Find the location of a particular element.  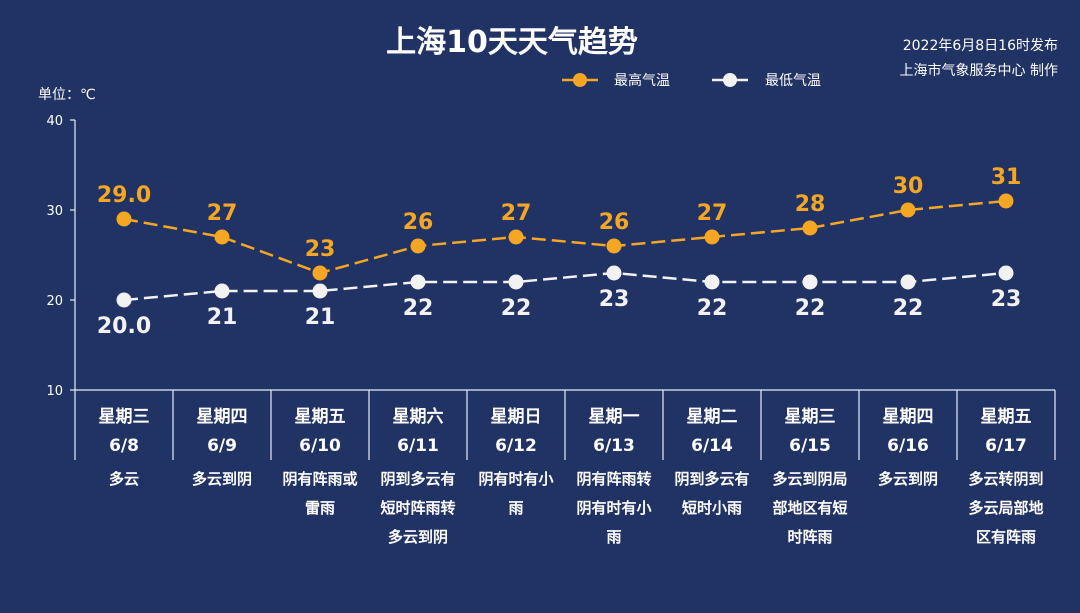

legend-item-low: 最低气温 is located at coordinates (766, 81).